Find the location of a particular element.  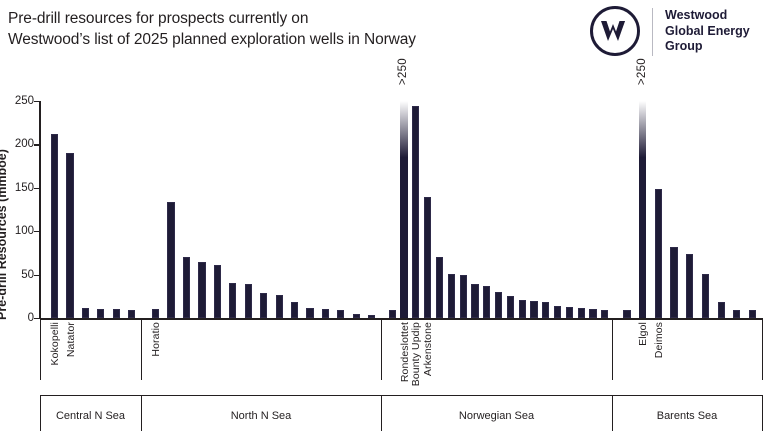

x-axis-line is located at coordinates (401, 319).